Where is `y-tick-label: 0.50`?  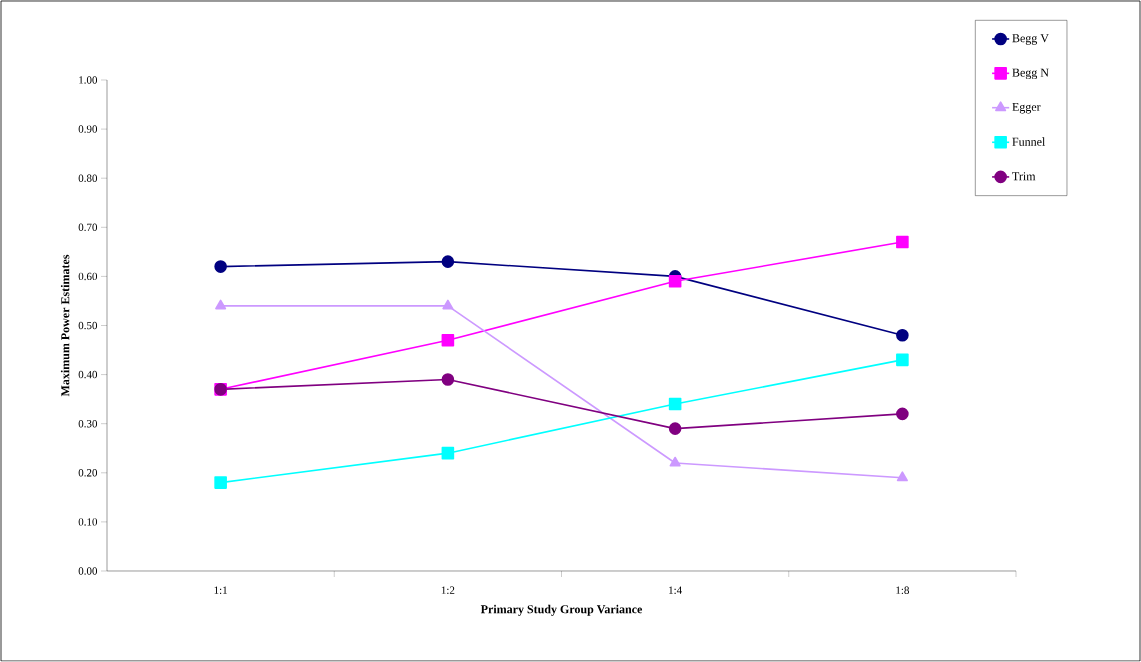
y-tick-label: 0.50 is located at coordinates (88, 325).